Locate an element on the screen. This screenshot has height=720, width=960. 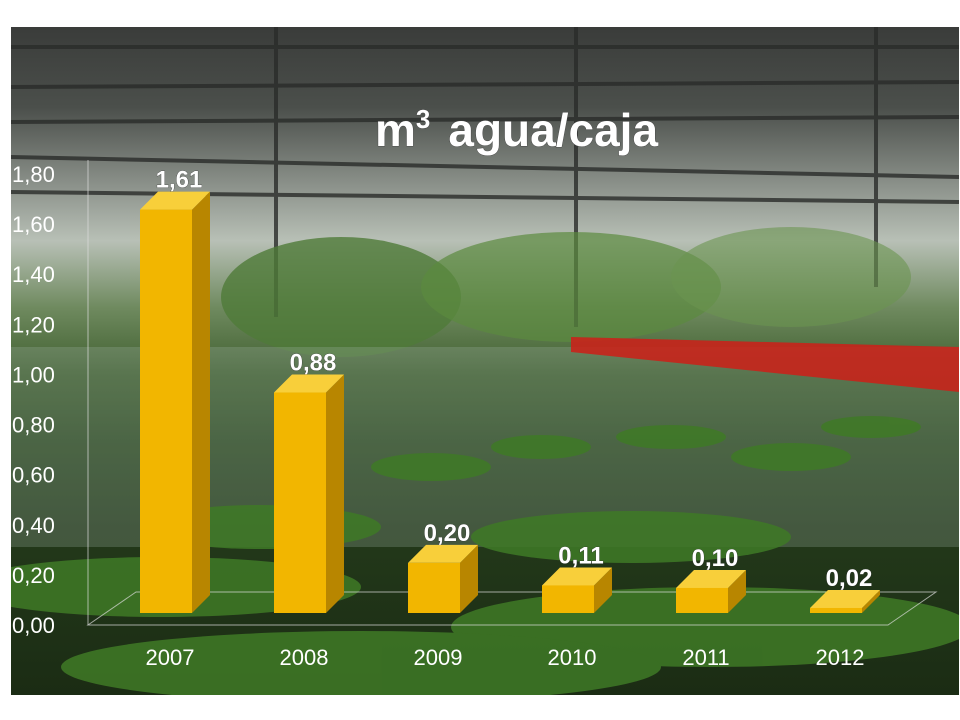
x-tick-label: 2011 is located at coordinates (705, 657).